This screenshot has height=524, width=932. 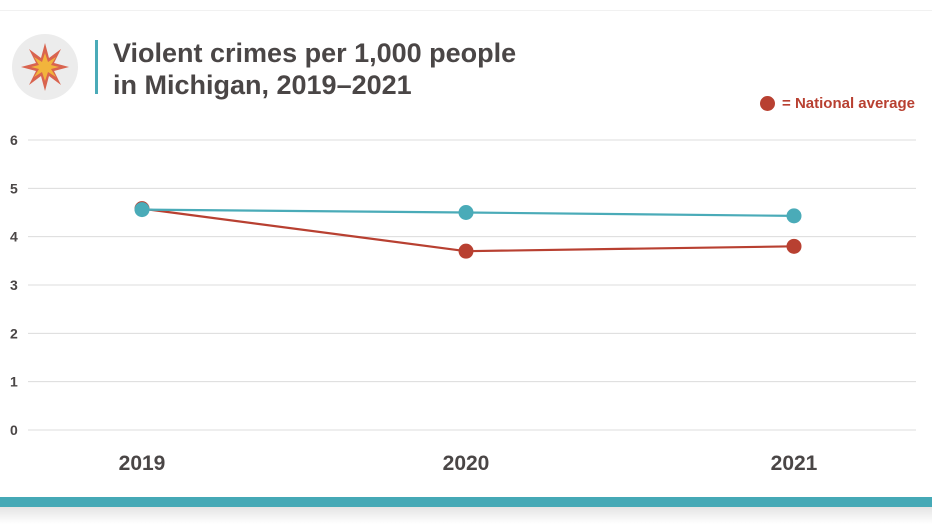 What do you see at coordinates (14, 382) in the screenshot?
I see `y-tick-label: 1` at bounding box center [14, 382].